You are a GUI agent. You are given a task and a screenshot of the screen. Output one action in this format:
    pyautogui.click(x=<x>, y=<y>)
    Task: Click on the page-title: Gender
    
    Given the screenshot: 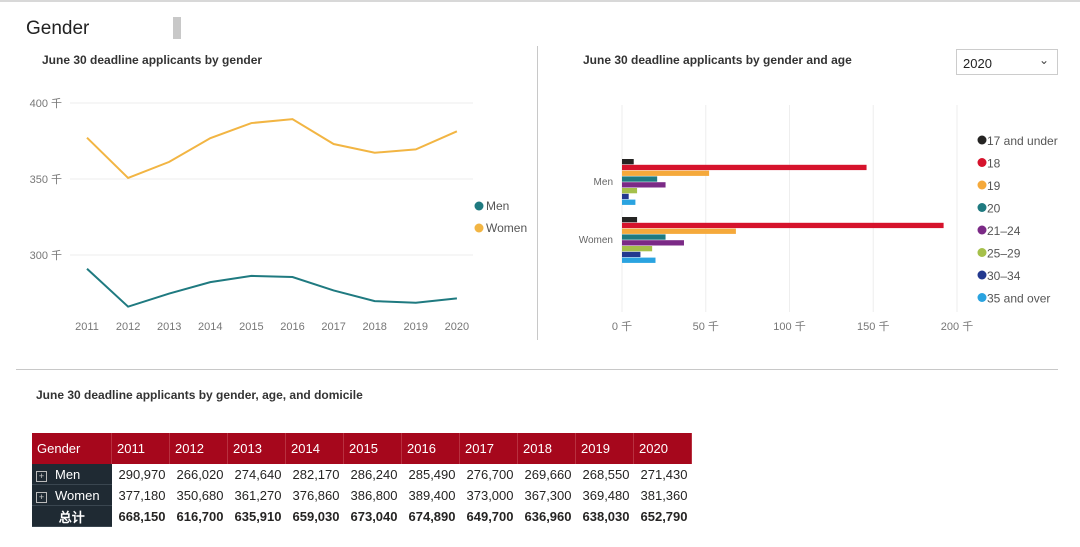 What is the action you would take?
    pyautogui.click(x=58, y=28)
    